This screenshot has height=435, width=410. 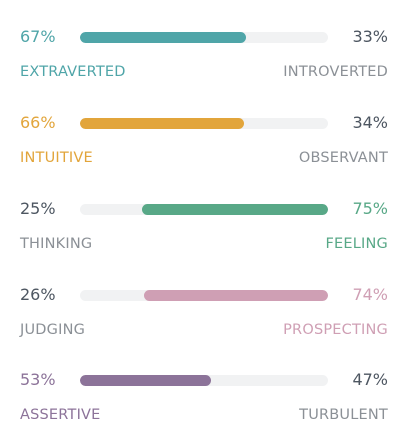 What do you see at coordinates (38, 208) in the screenshot?
I see `left-percent: 25%` at bounding box center [38, 208].